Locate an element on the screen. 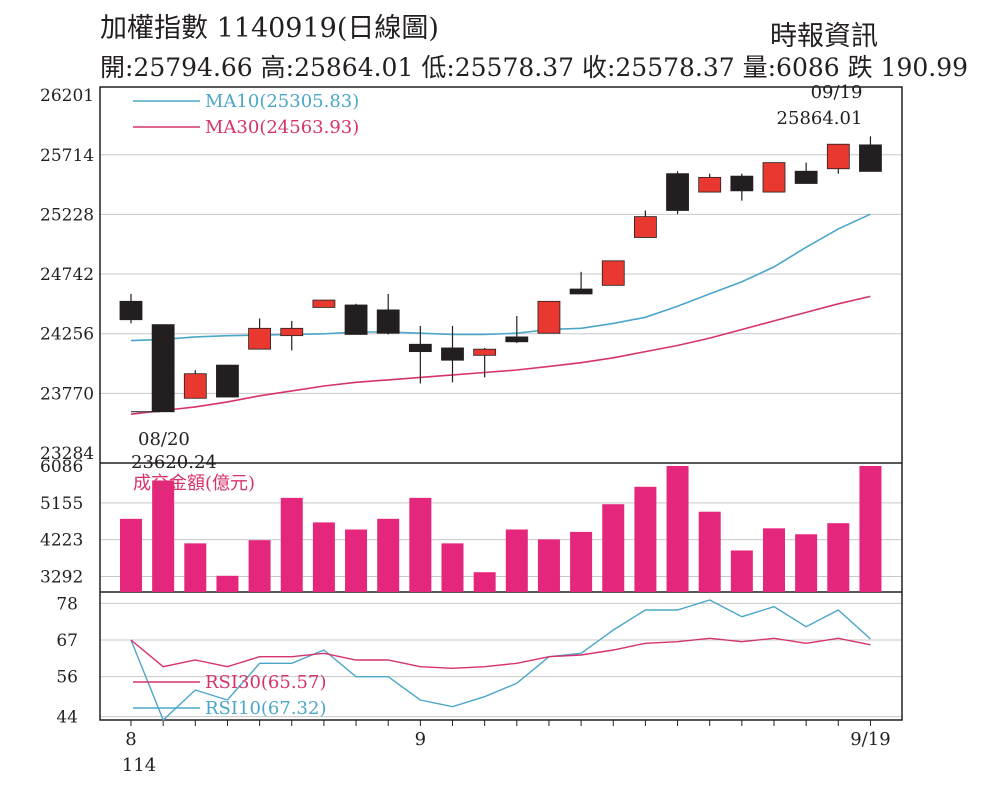 Image resolution: width=1000 pixels, height=801 pixels. rsi-tick-label: 67 is located at coordinates (67, 641).